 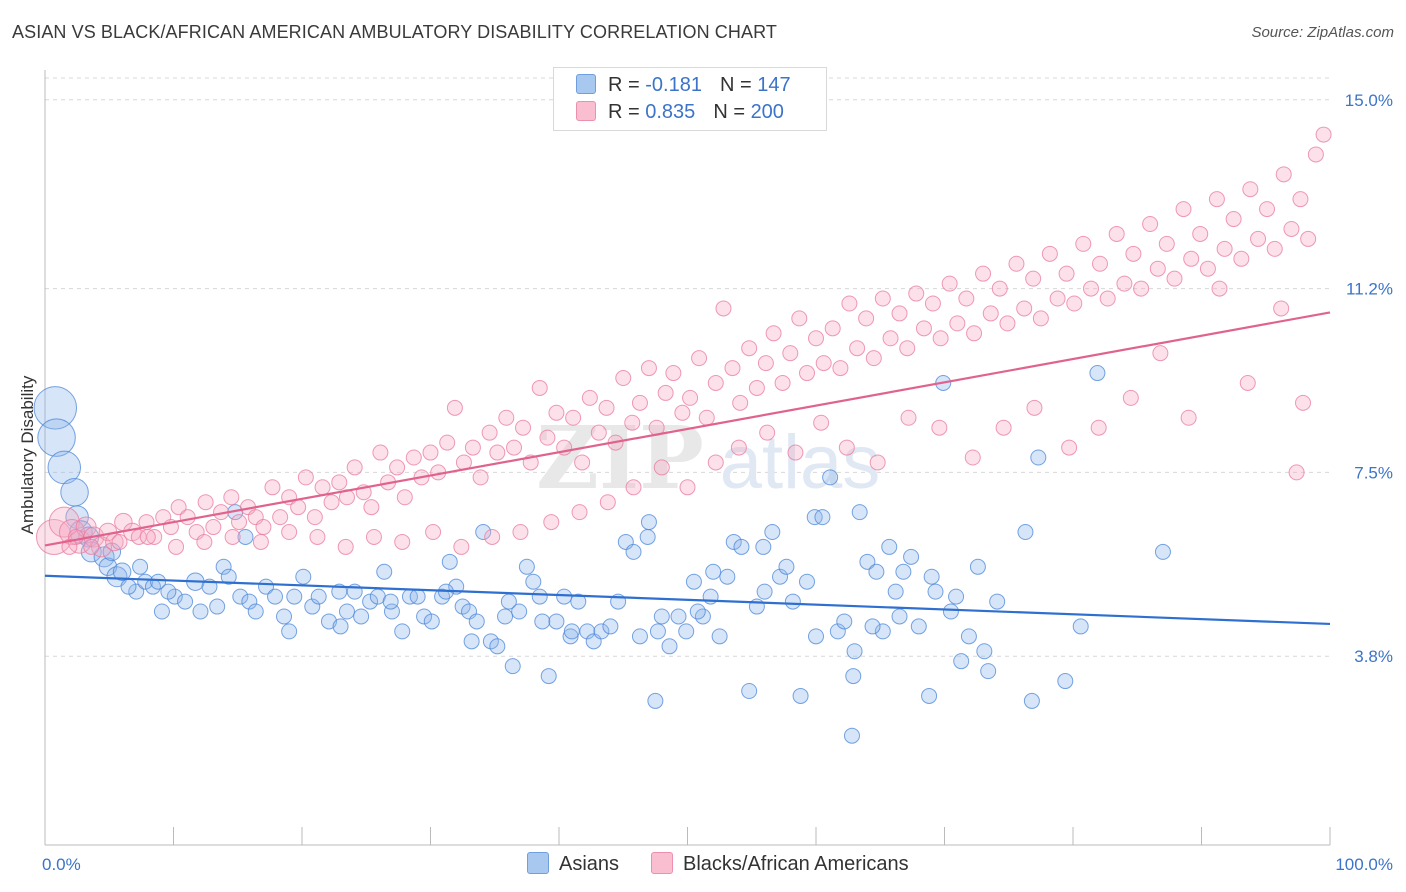 I want to click on legend-row-asian: R = -0.181 N = 147, so click(x=683, y=87).